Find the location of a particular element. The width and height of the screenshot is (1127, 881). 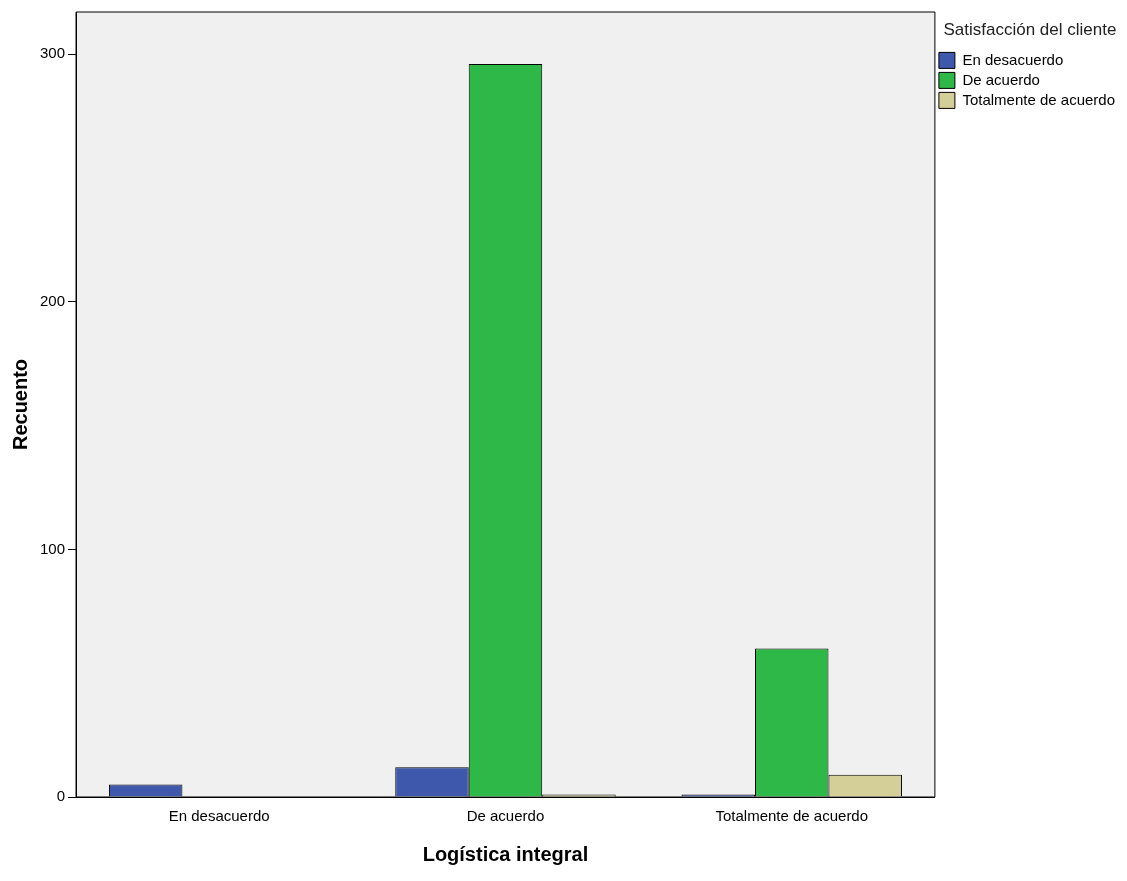

legend-label: En desacuerdo is located at coordinates (1013, 59).